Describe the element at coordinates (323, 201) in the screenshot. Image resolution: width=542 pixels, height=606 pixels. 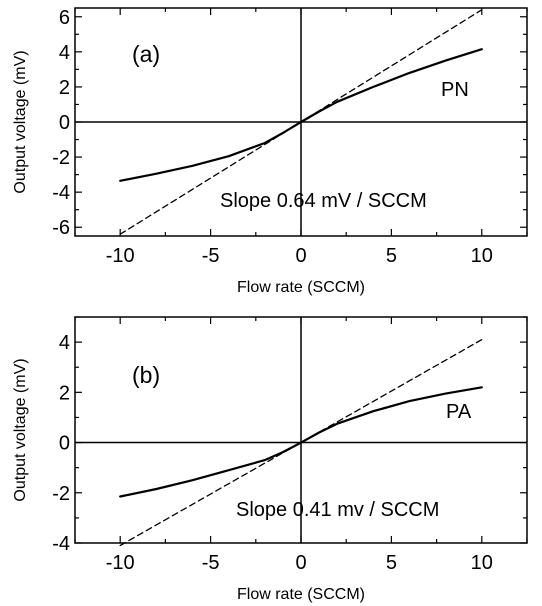
I see `slope-annotation: Slope 0.64 mV / SCCM` at that location.